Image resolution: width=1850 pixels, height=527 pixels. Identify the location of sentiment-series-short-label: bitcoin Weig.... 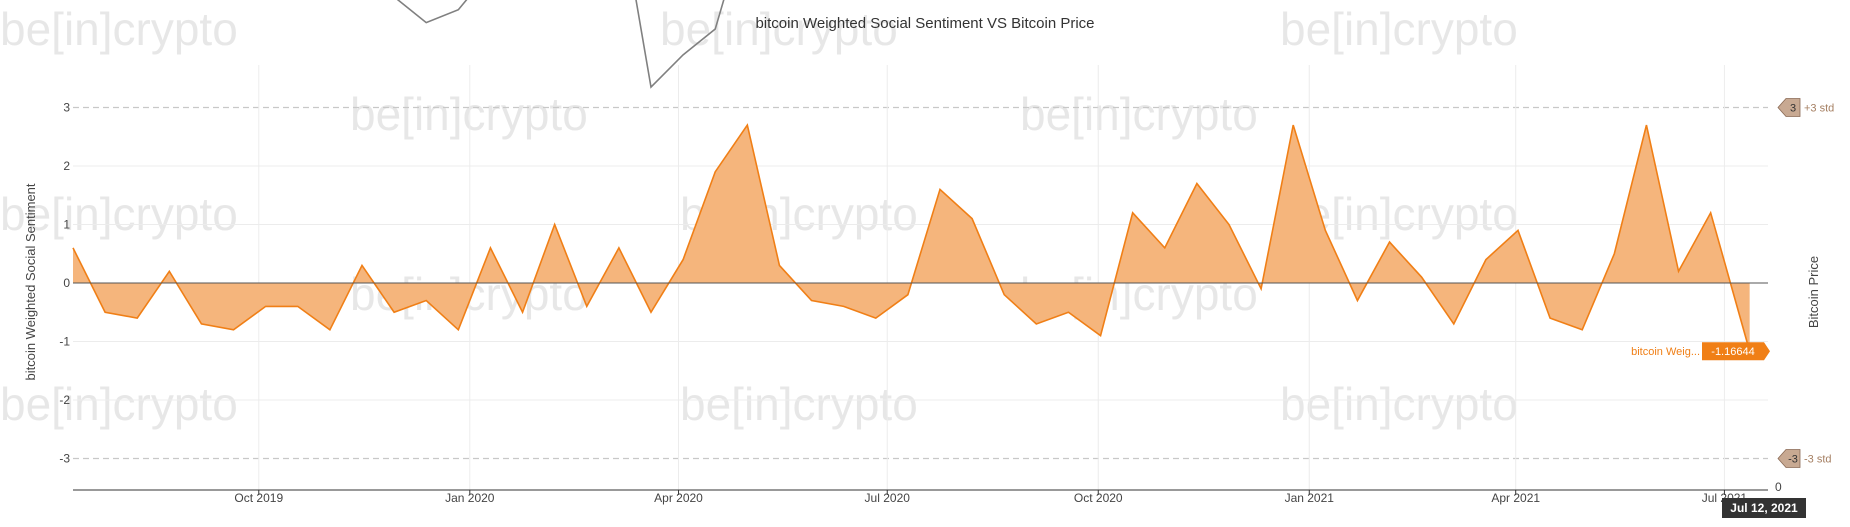
(1665, 352).